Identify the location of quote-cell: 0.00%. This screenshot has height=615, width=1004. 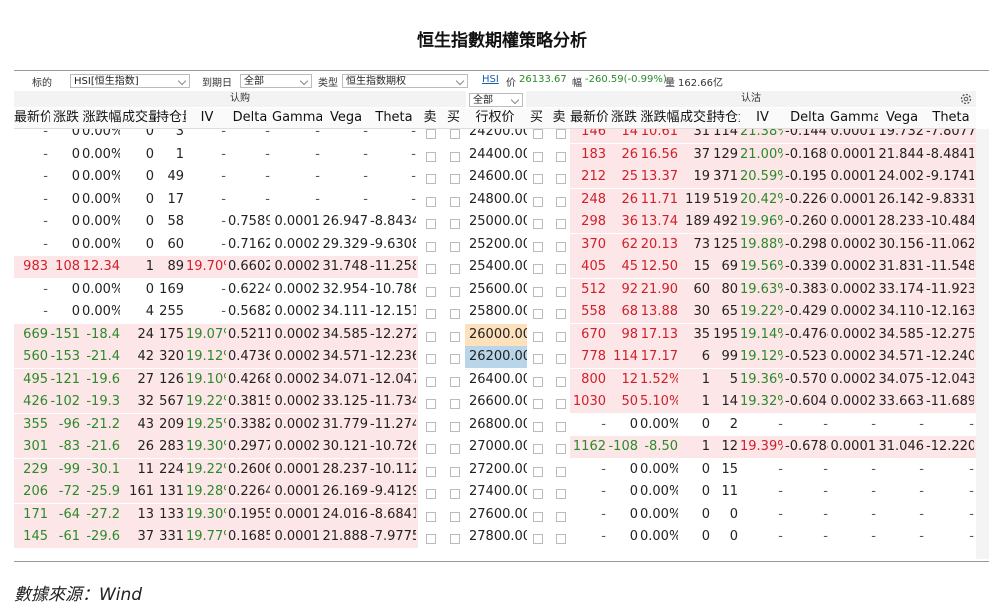
(101, 289).